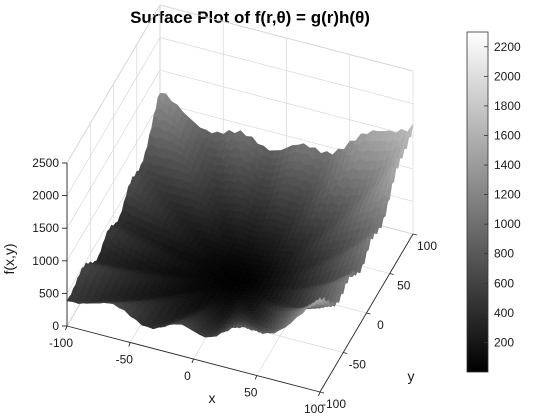 Image resolution: width=560 pixels, height=420 pixels. Describe the element at coordinates (507, 224) in the screenshot. I see `colorbar-tick-label: 1000` at that location.